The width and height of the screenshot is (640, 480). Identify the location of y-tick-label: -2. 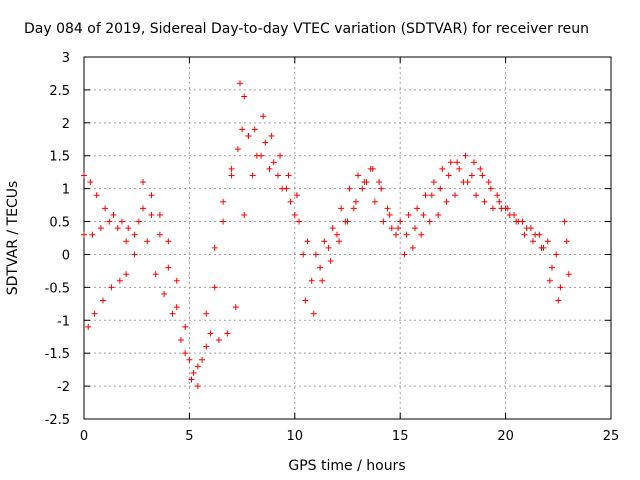
(63, 387).